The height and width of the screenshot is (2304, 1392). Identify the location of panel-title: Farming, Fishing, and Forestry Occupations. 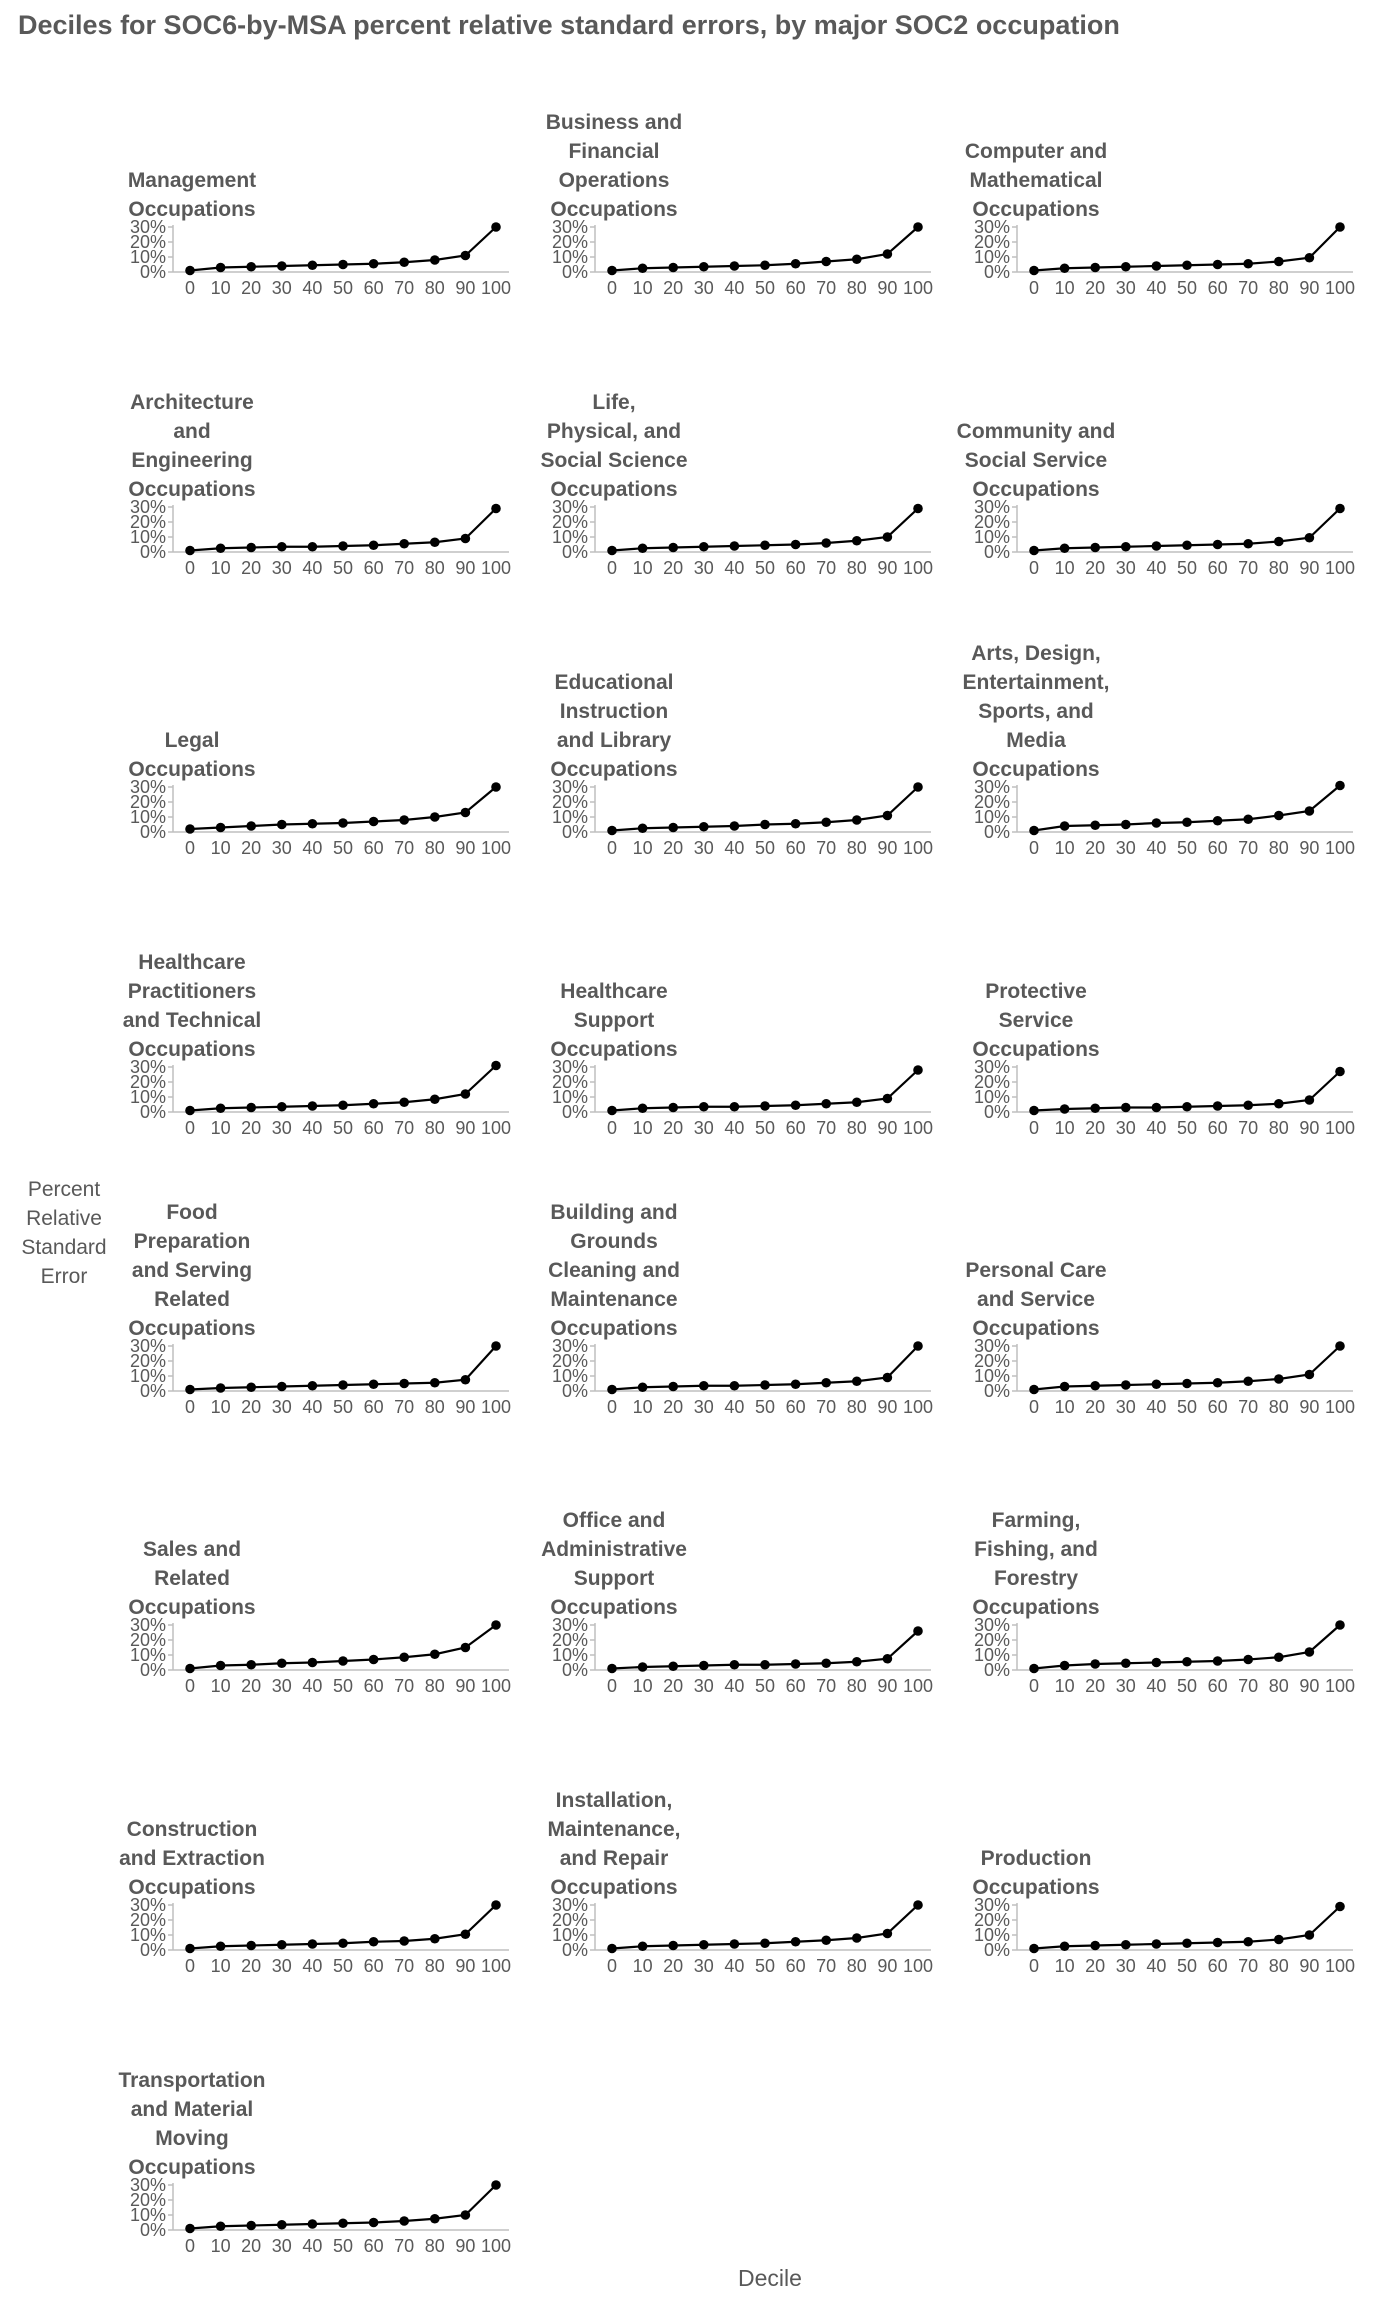
(1036, 1564).